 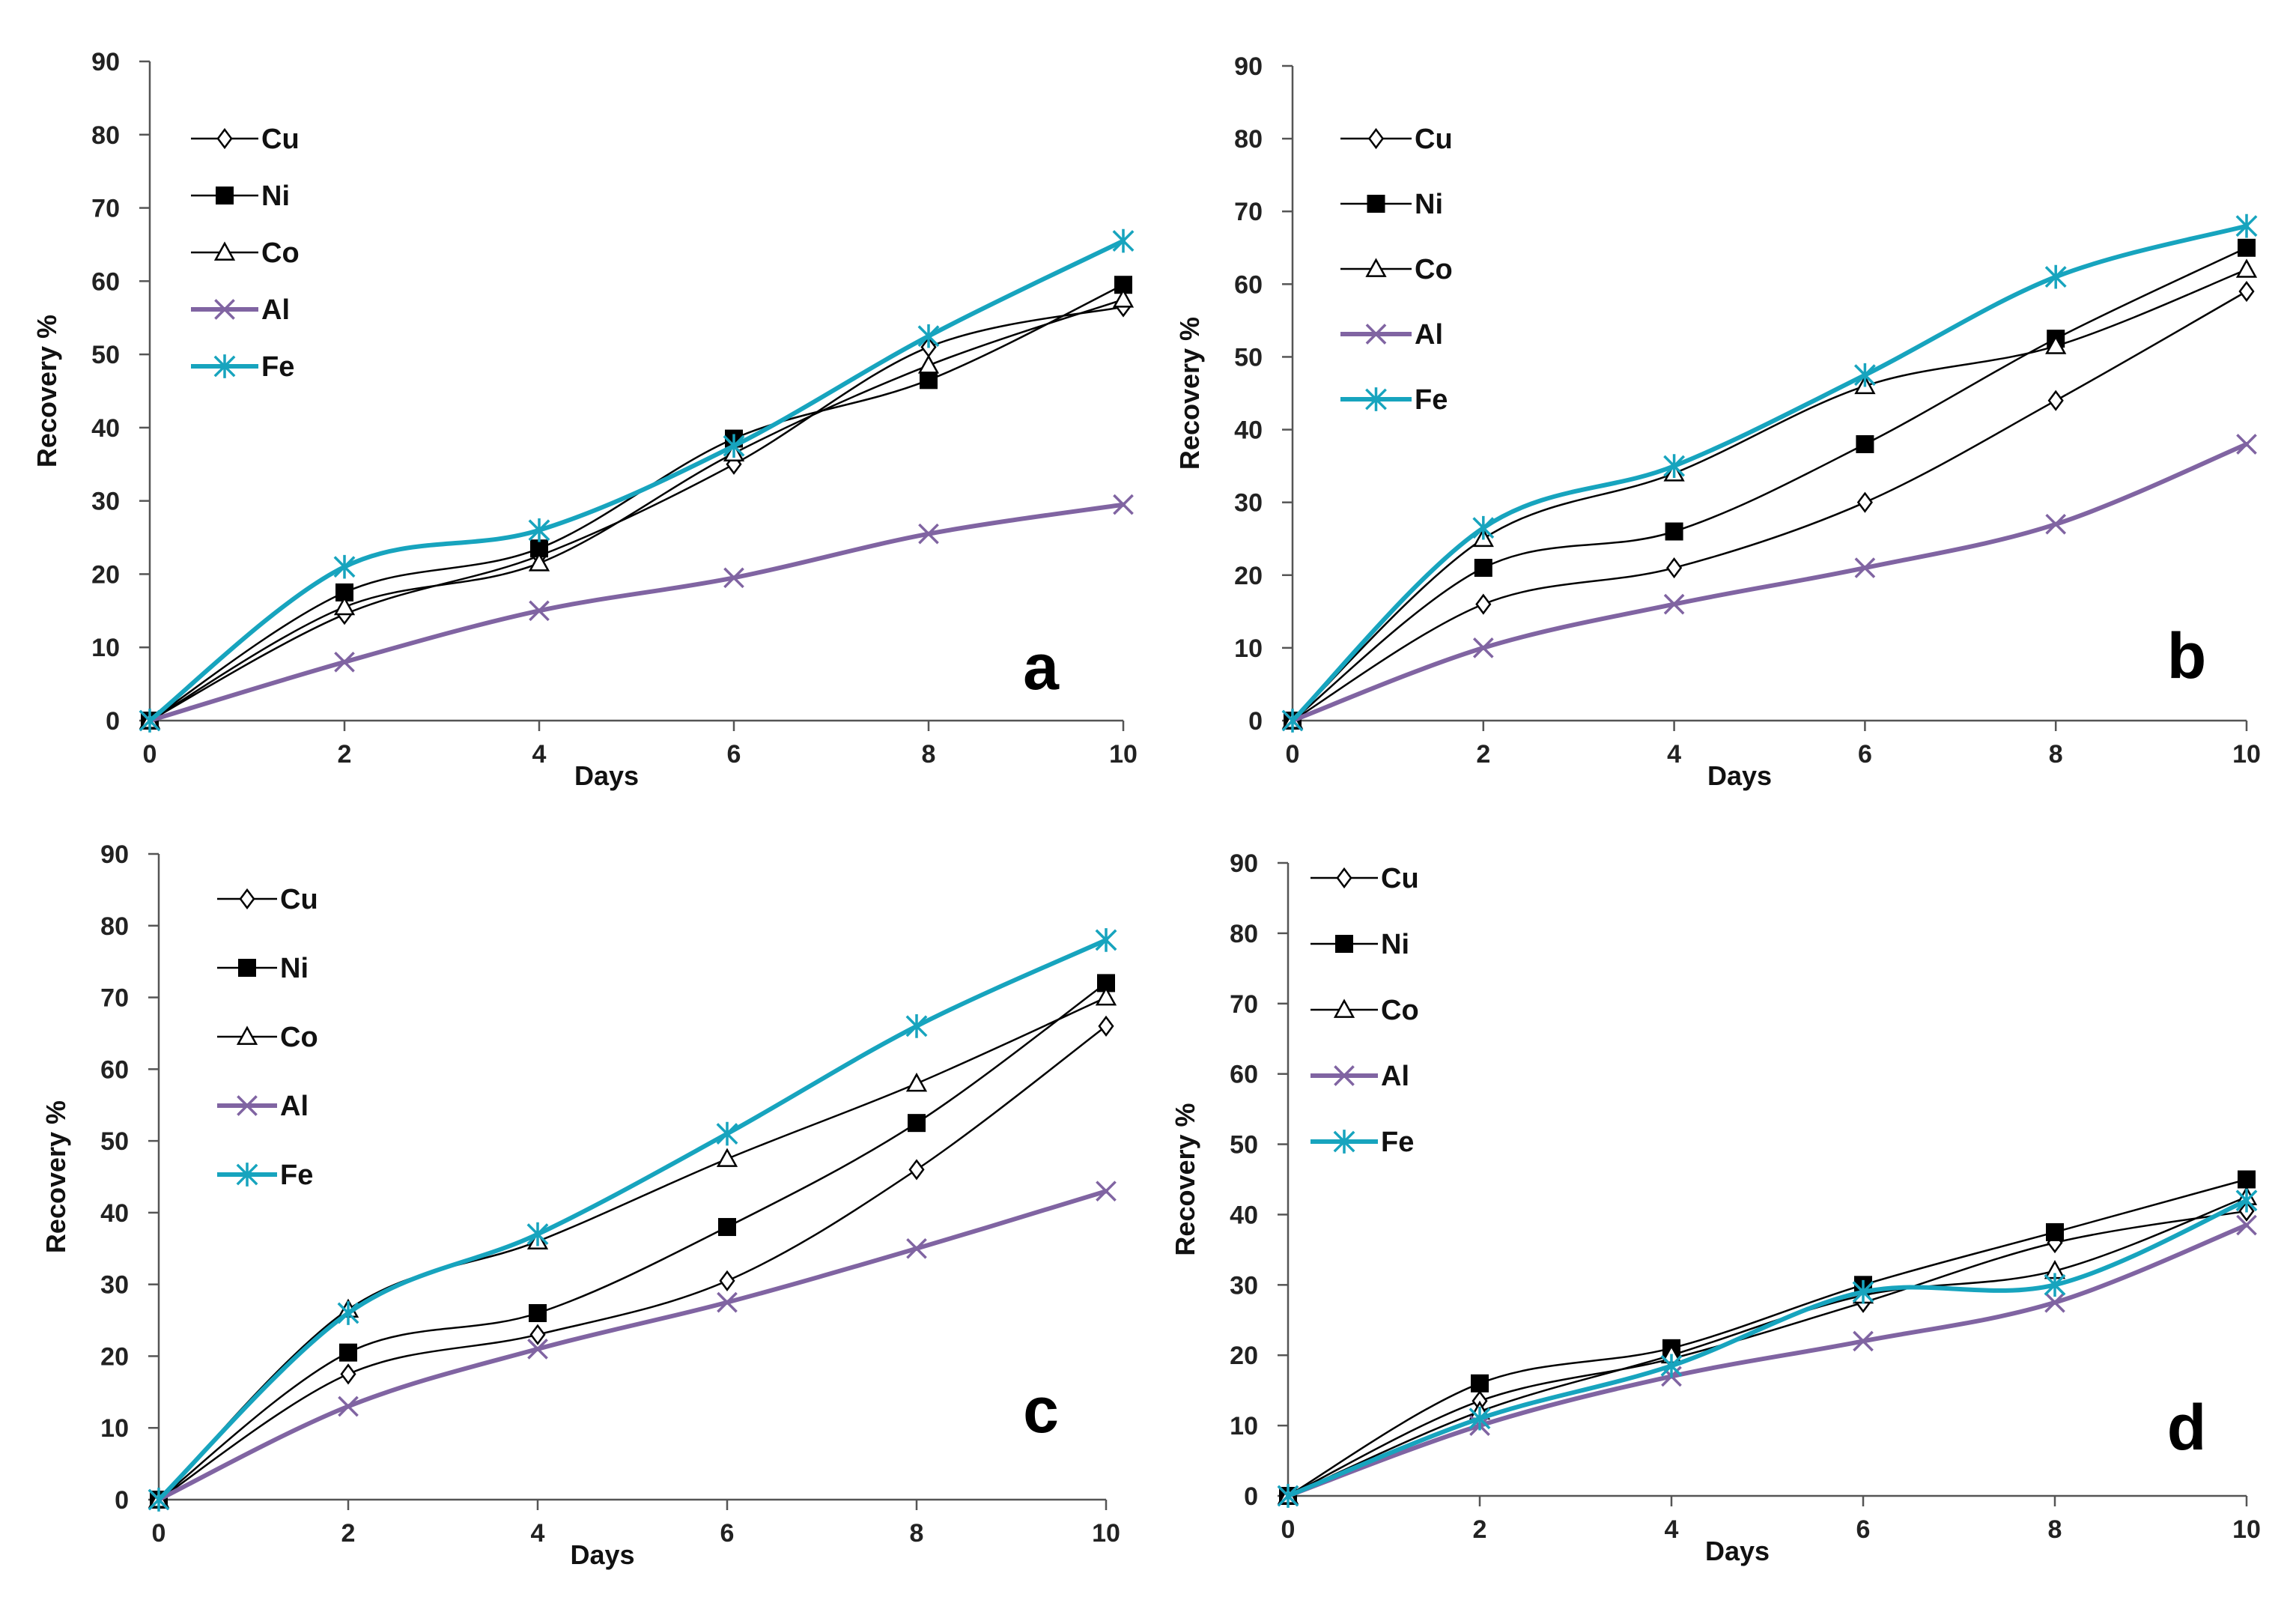 I want to click on x-tick-label: 0, so click(x=159, y=1533).